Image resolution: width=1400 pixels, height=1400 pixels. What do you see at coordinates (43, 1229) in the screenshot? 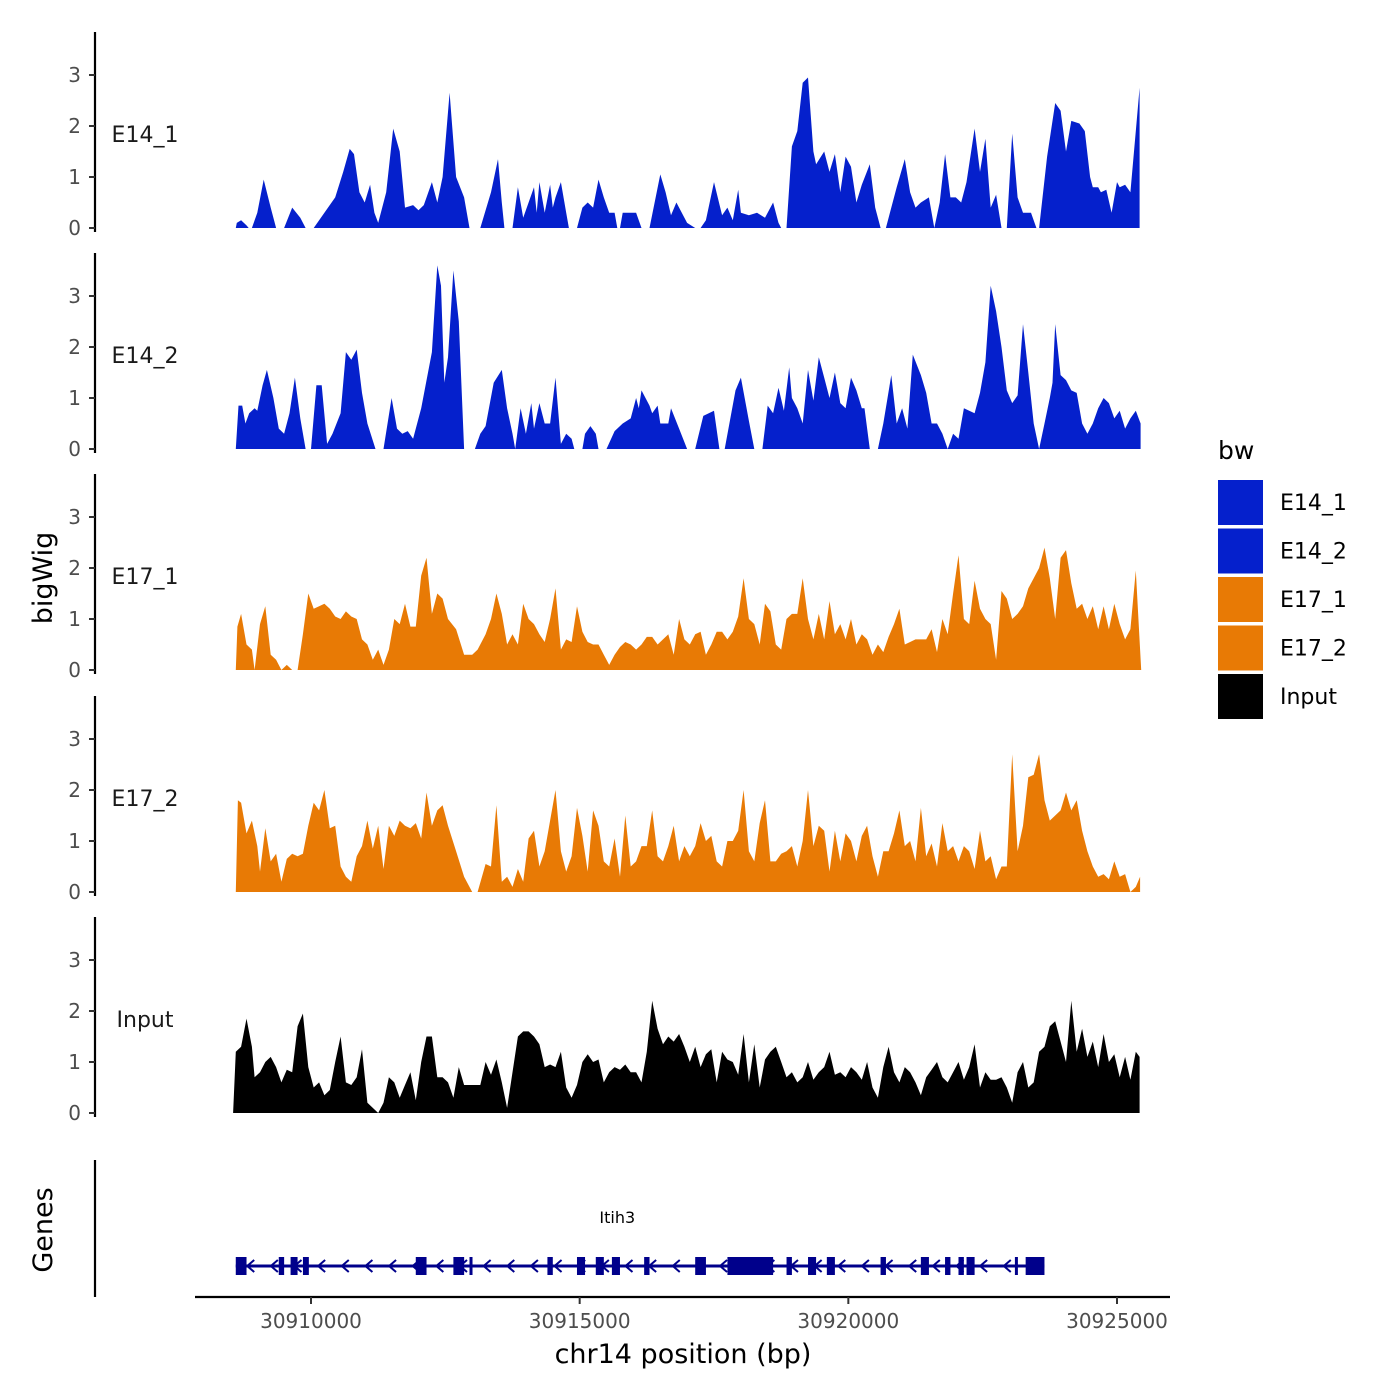
I see `genes-panel-title: Genes` at bounding box center [43, 1229].